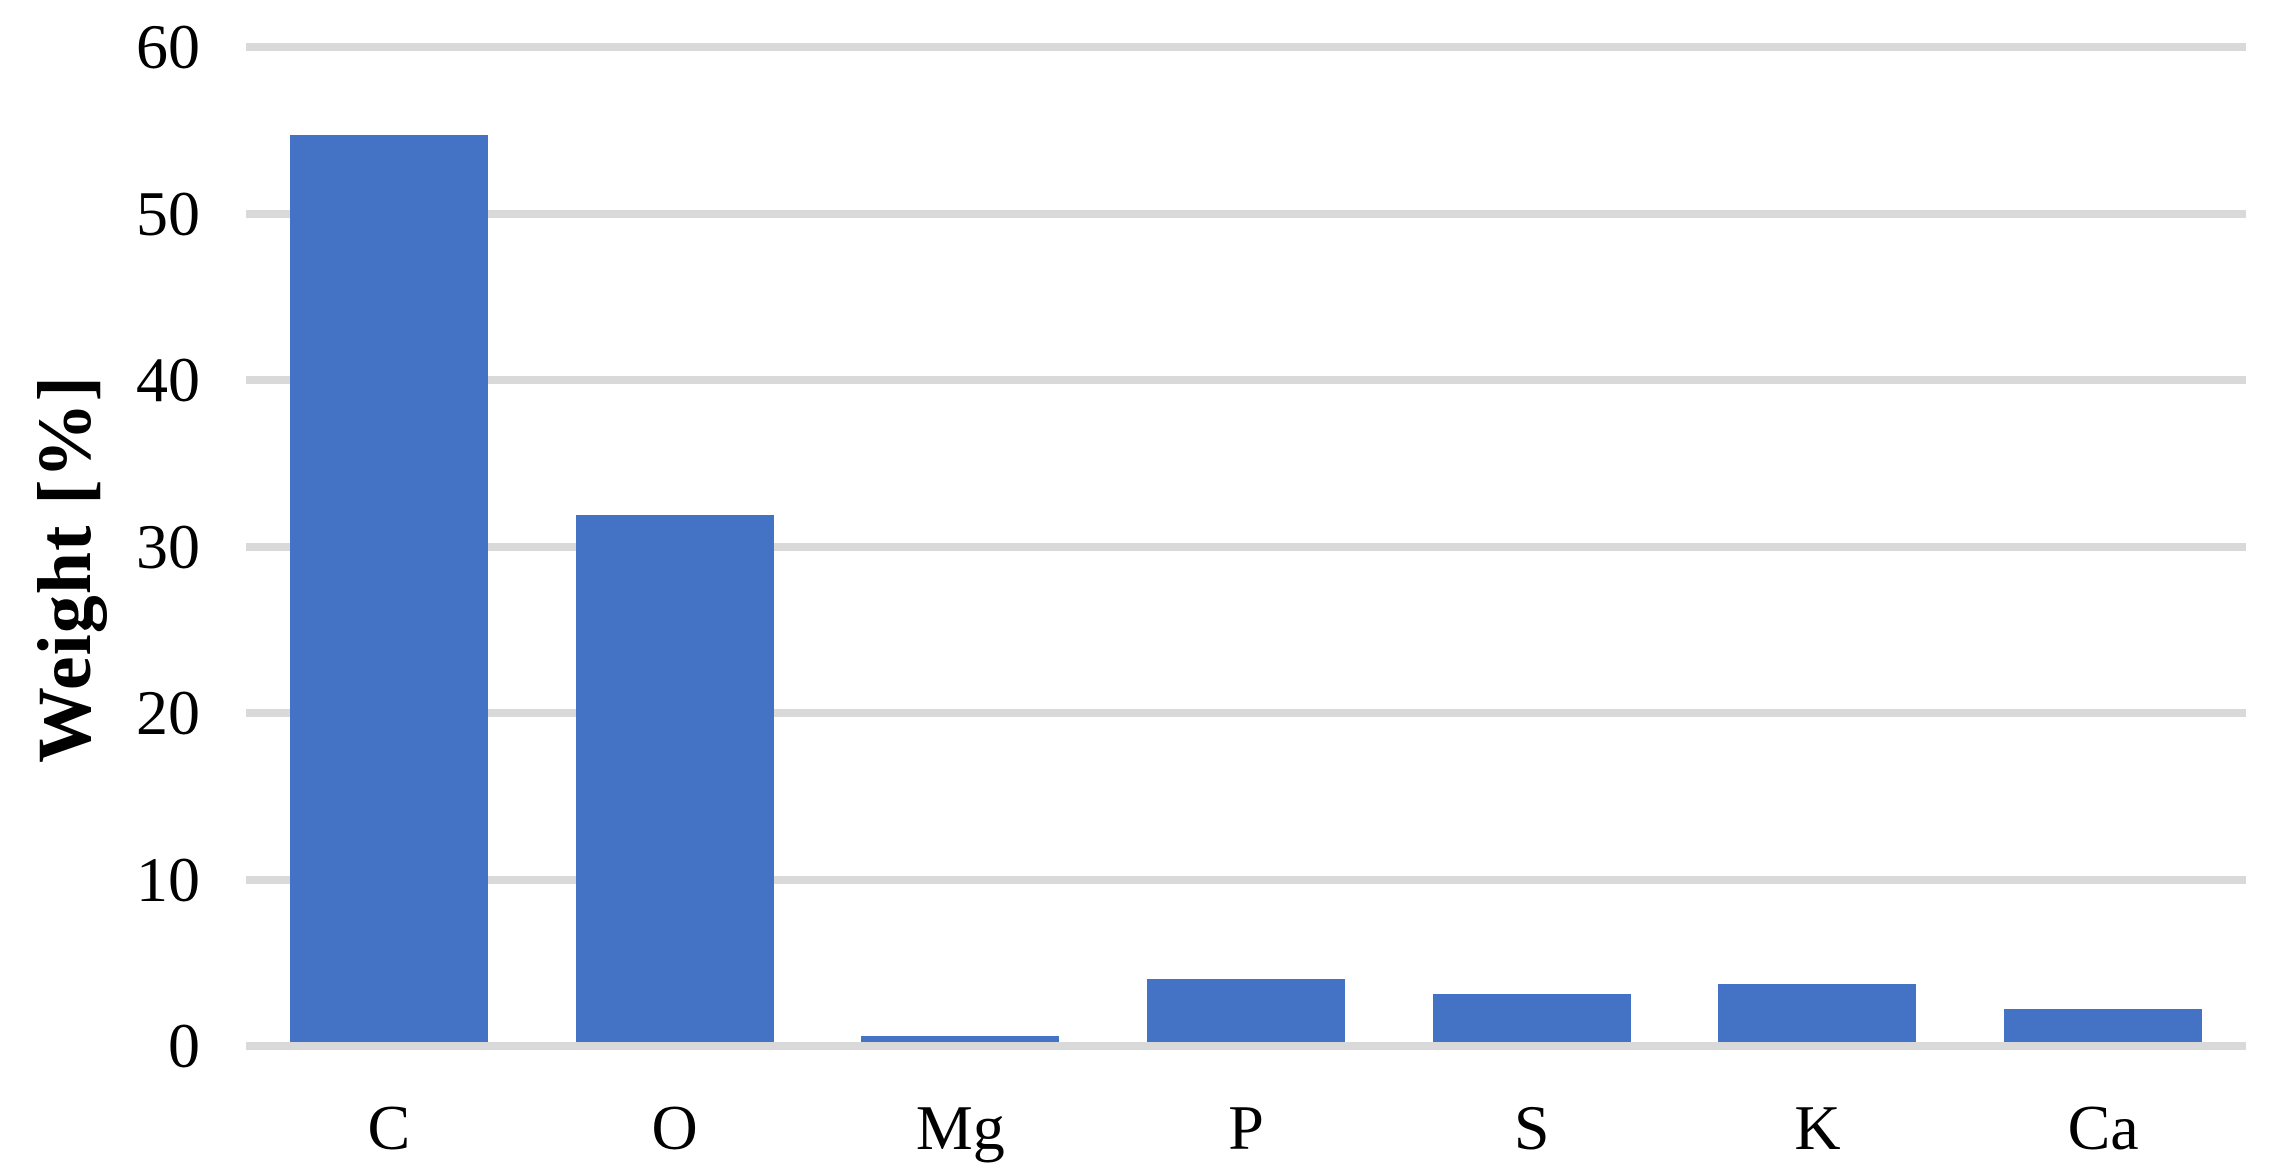 The image size is (2283, 1173). Describe the element at coordinates (1531, 1127) in the screenshot. I see `x-category-label-S: S` at that location.